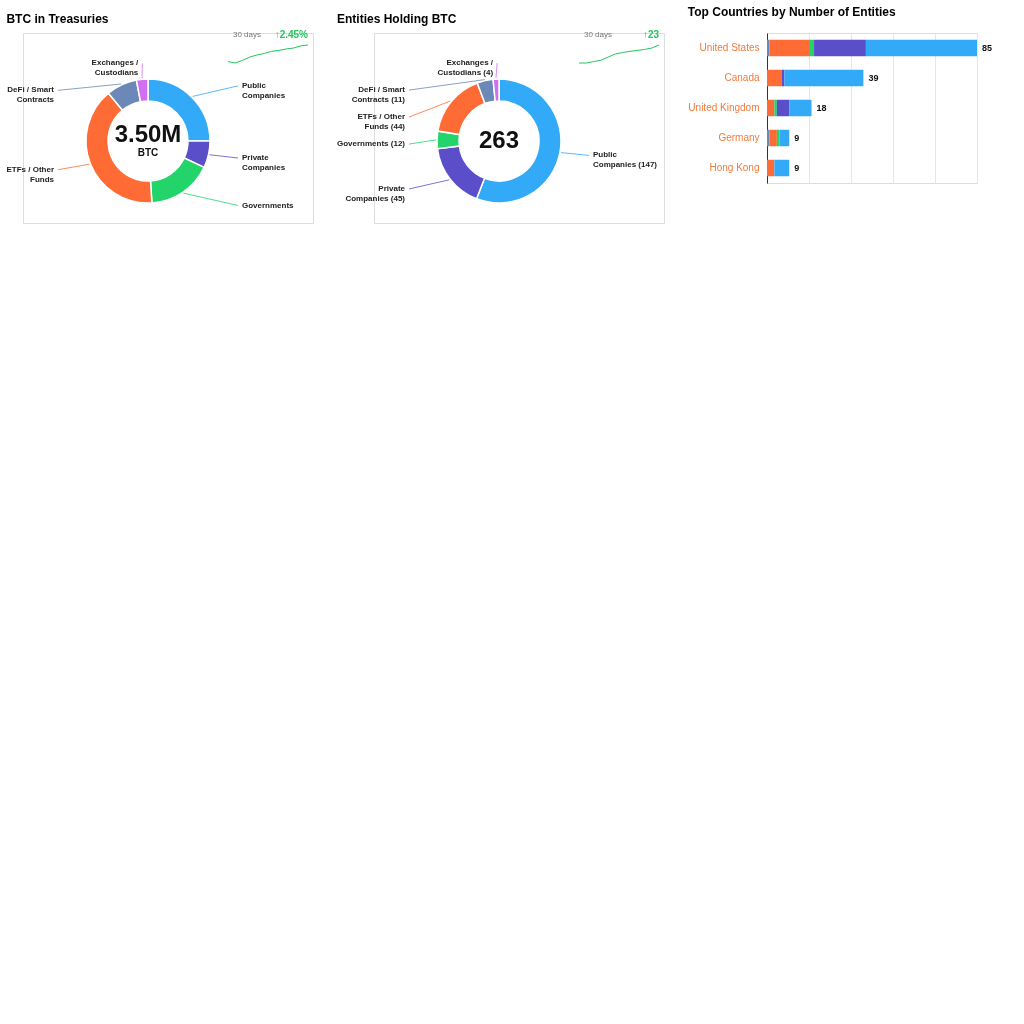 This screenshot has height=1024, width=1024. I want to click on slice-label: Public Companies (147), so click(625, 160).